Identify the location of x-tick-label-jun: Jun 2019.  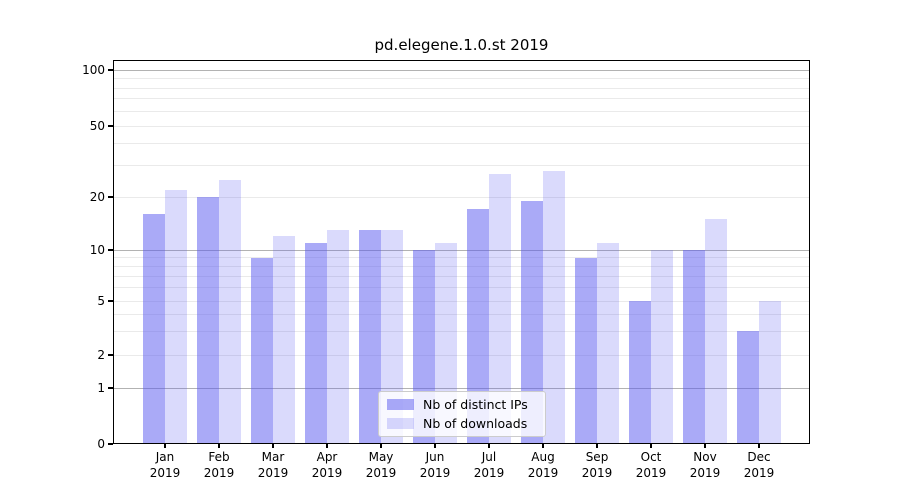
(435, 465).